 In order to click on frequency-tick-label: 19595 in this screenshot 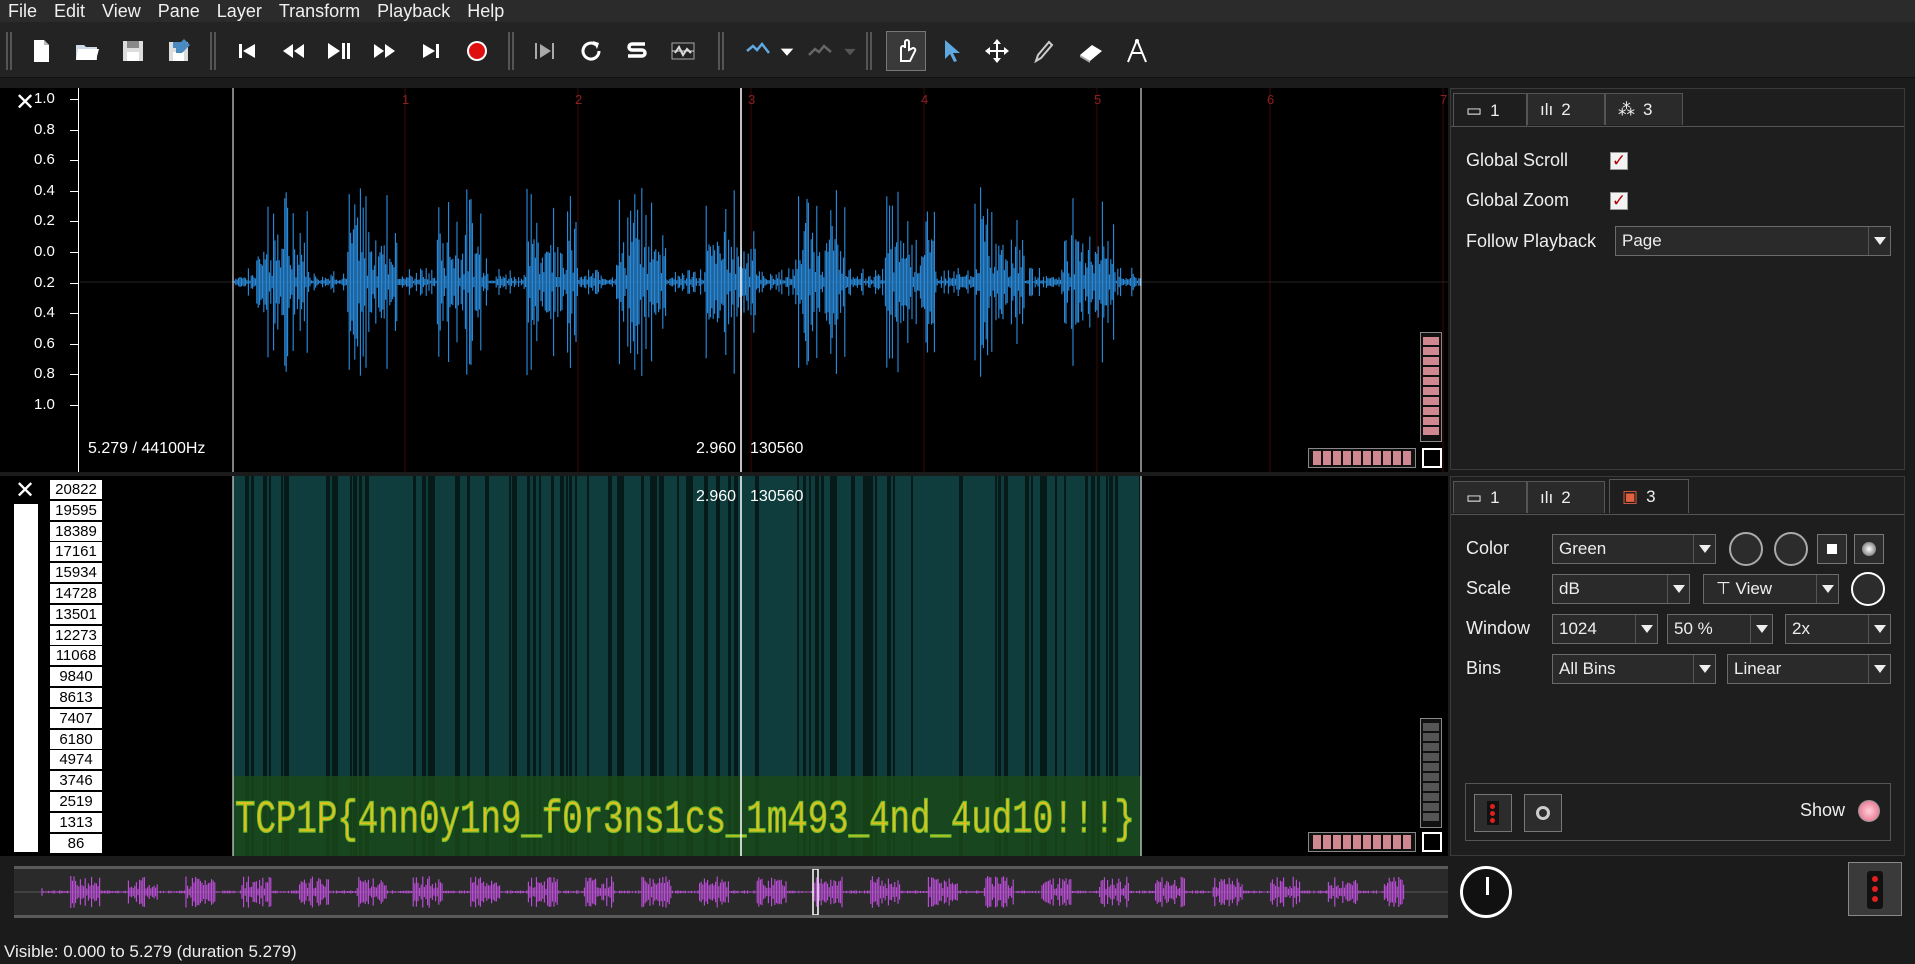, I will do `click(76, 510)`.